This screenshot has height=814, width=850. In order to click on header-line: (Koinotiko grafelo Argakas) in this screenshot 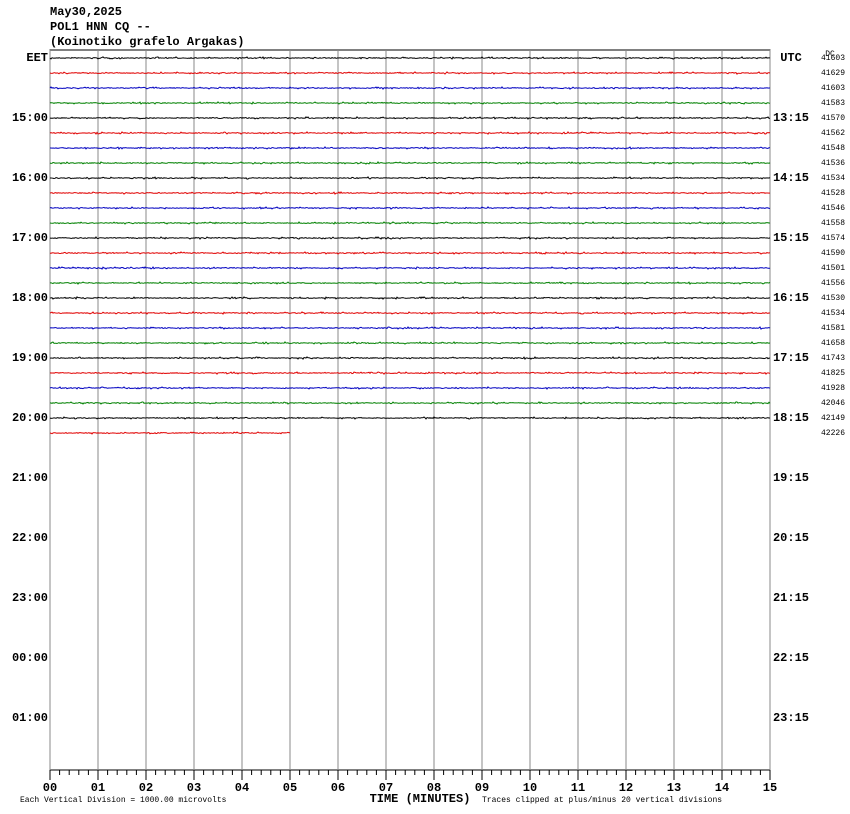, I will do `click(147, 42)`.